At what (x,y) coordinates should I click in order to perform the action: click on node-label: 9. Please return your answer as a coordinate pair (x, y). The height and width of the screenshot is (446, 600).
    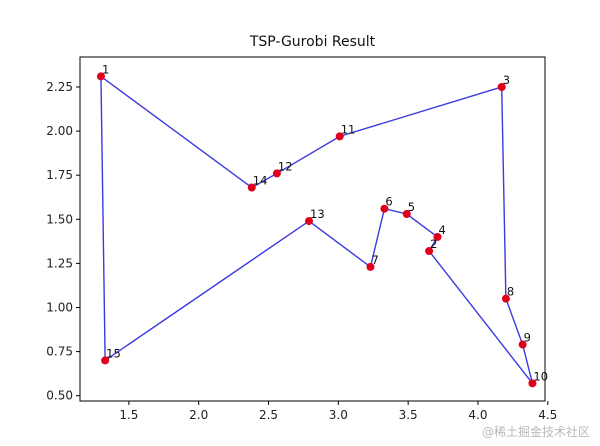
    Looking at the image, I should click on (527, 338).